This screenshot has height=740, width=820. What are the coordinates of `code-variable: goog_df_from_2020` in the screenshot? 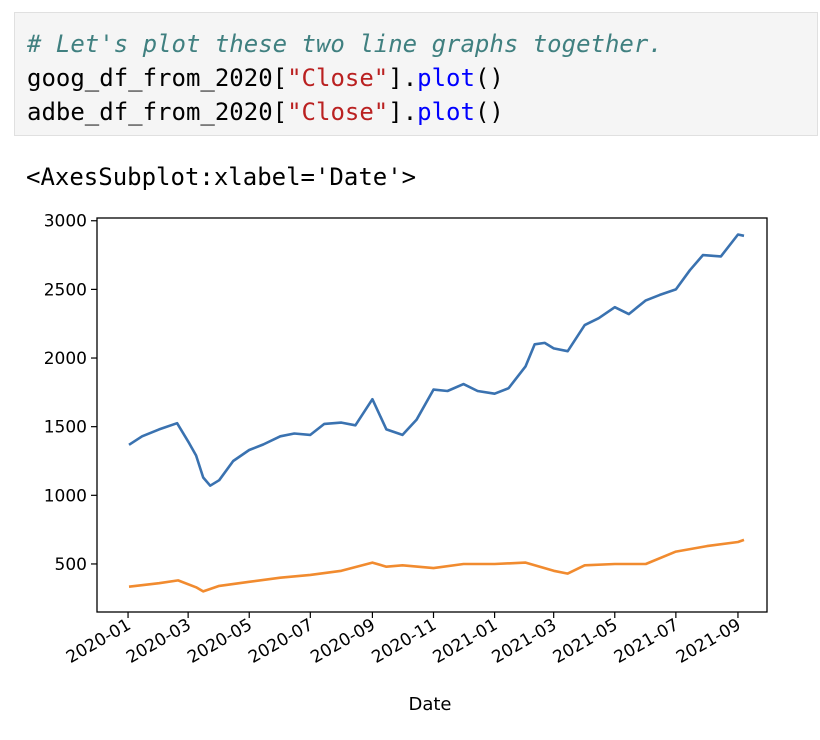 It's located at (150, 78).